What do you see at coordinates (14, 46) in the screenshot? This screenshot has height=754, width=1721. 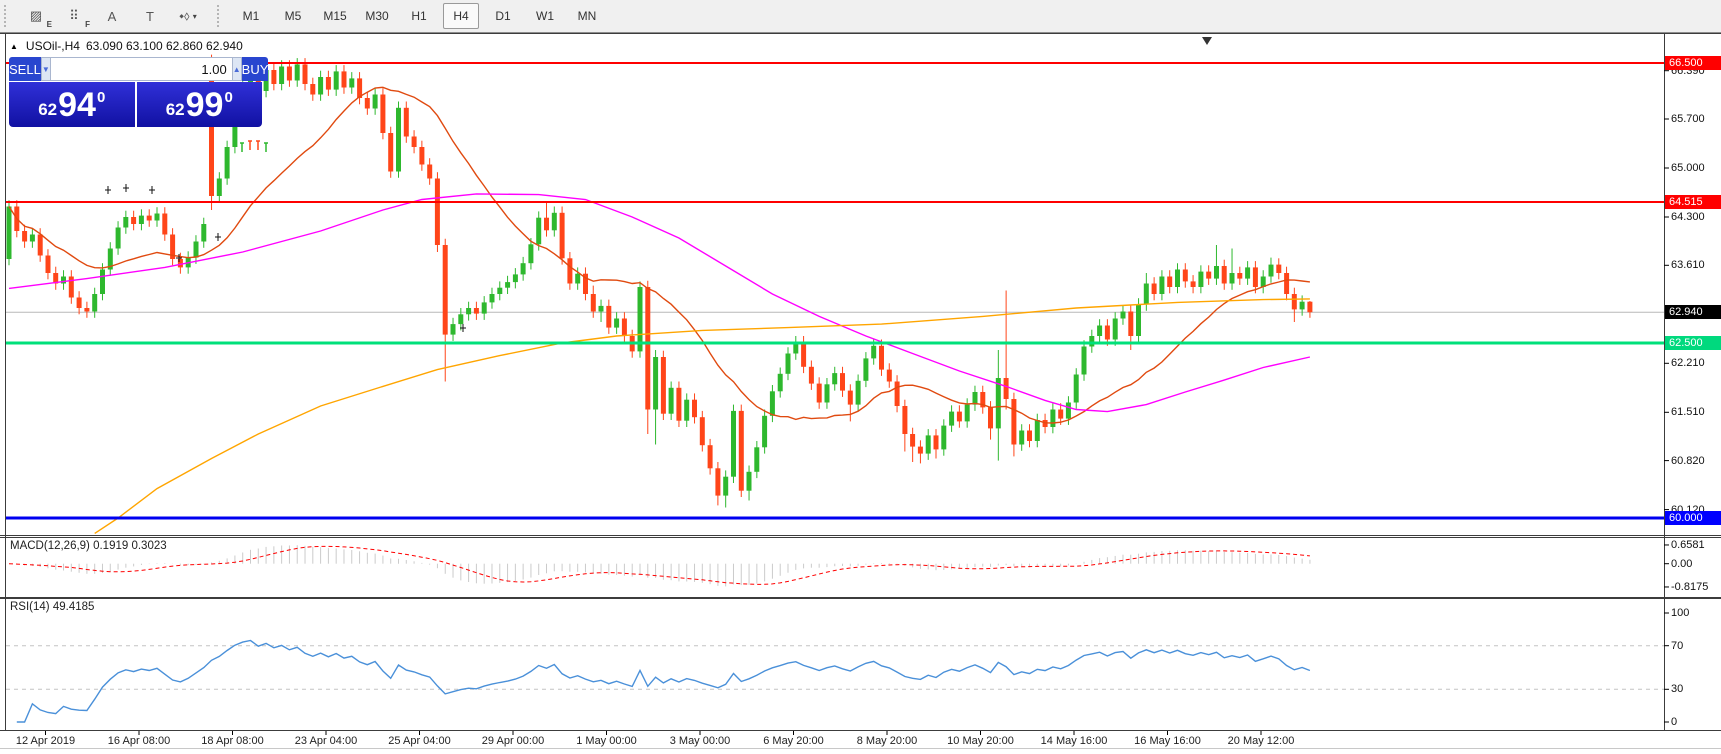 I see `collapse-triangle-icon: ▲` at bounding box center [14, 46].